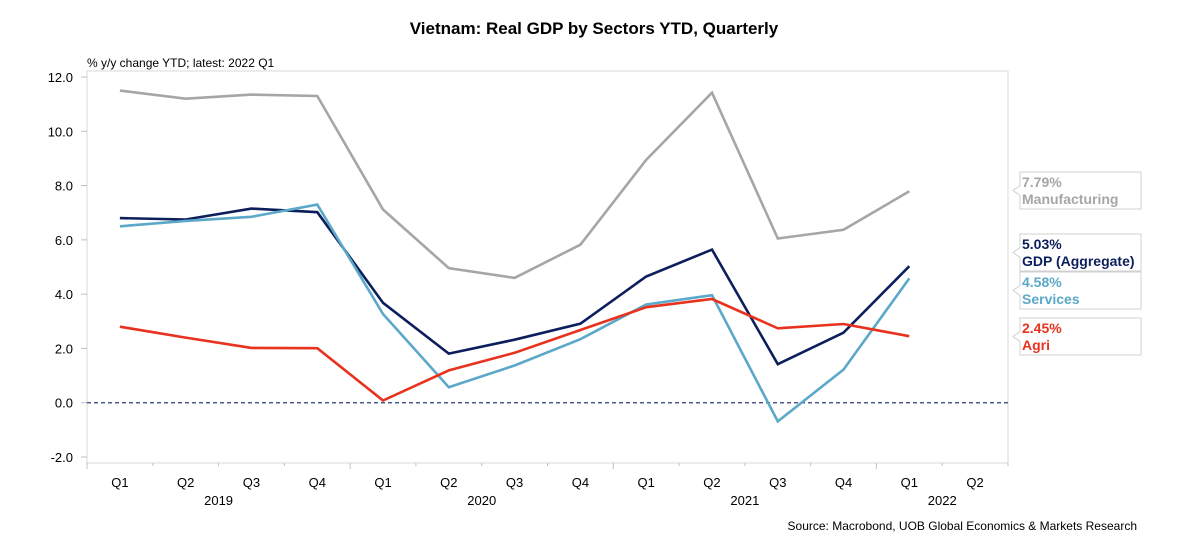  Describe the element at coordinates (1042, 328) in the screenshot. I see `end-label-value: 2.45%` at that location.